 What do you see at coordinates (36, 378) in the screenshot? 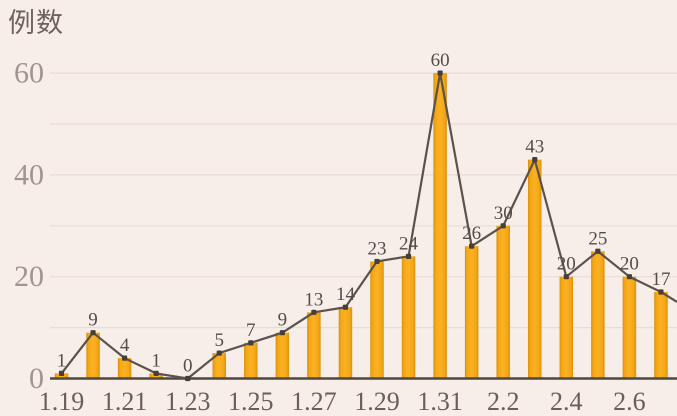
I see `y-tick-label: 0` at bounding box center [36, 378].